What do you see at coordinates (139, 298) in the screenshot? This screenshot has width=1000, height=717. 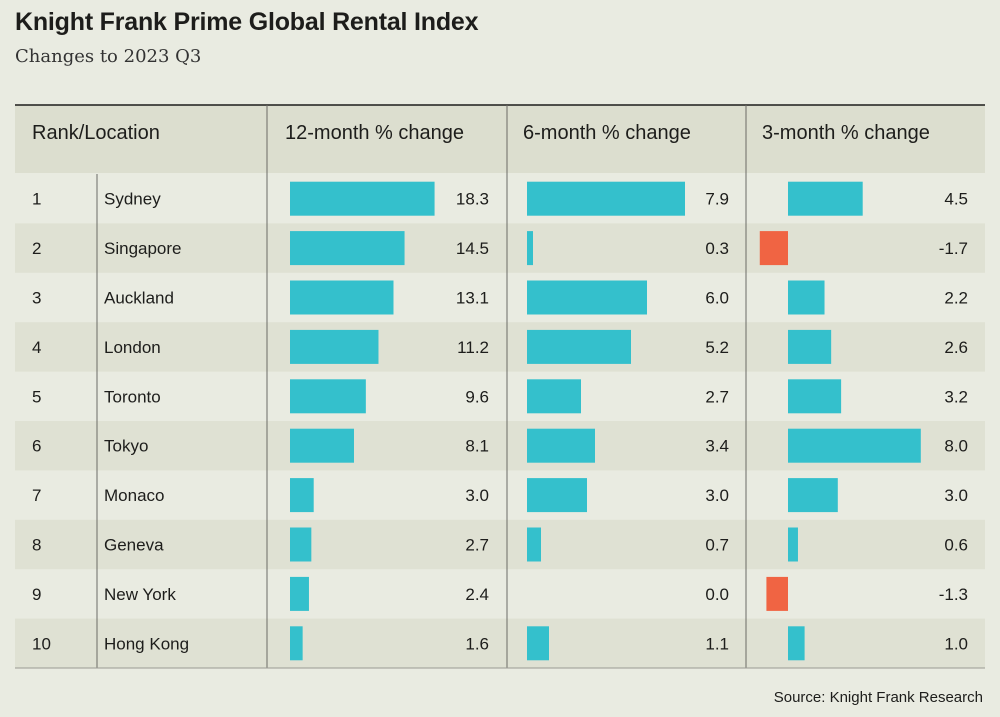 I see `location-label: Auckland` at bounding box center [139, 298].